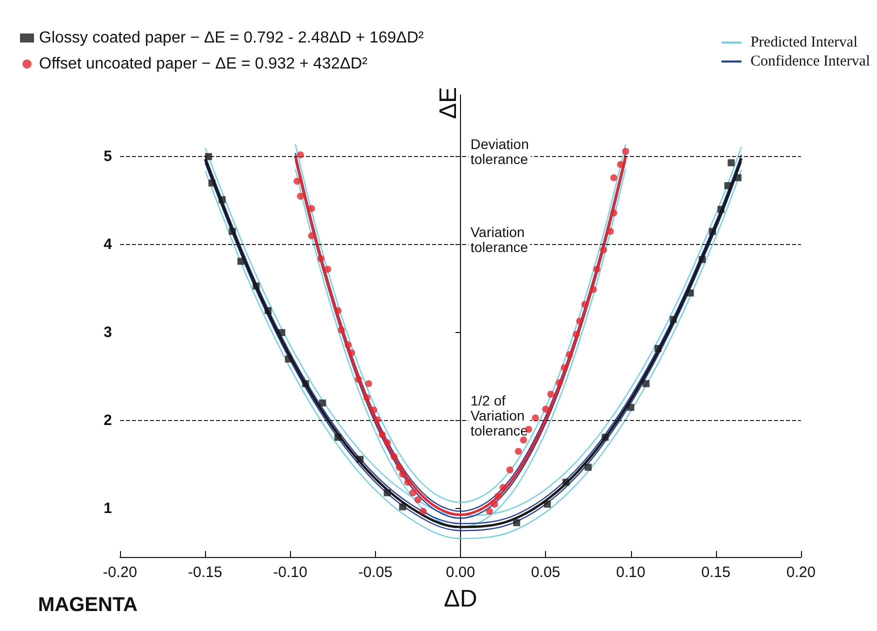 The width and height of the screenshot is (877, 631). What do you see at coordinates (499, 415) in the screenshot?
I see `ref-line-label: 1/2 of Variation tolerance` at bounding box center [499, 415].